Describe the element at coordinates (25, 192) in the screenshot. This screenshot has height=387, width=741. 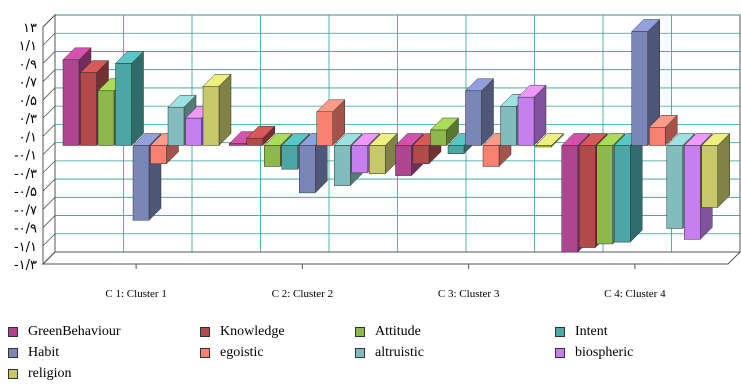
I see `y-tick-label: -۰/۵` at that location.